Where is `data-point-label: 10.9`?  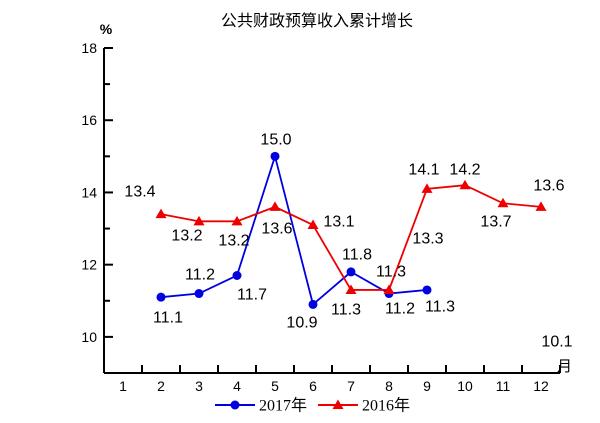 data-point-label: 10.9 is located at coordinates (301, 323).